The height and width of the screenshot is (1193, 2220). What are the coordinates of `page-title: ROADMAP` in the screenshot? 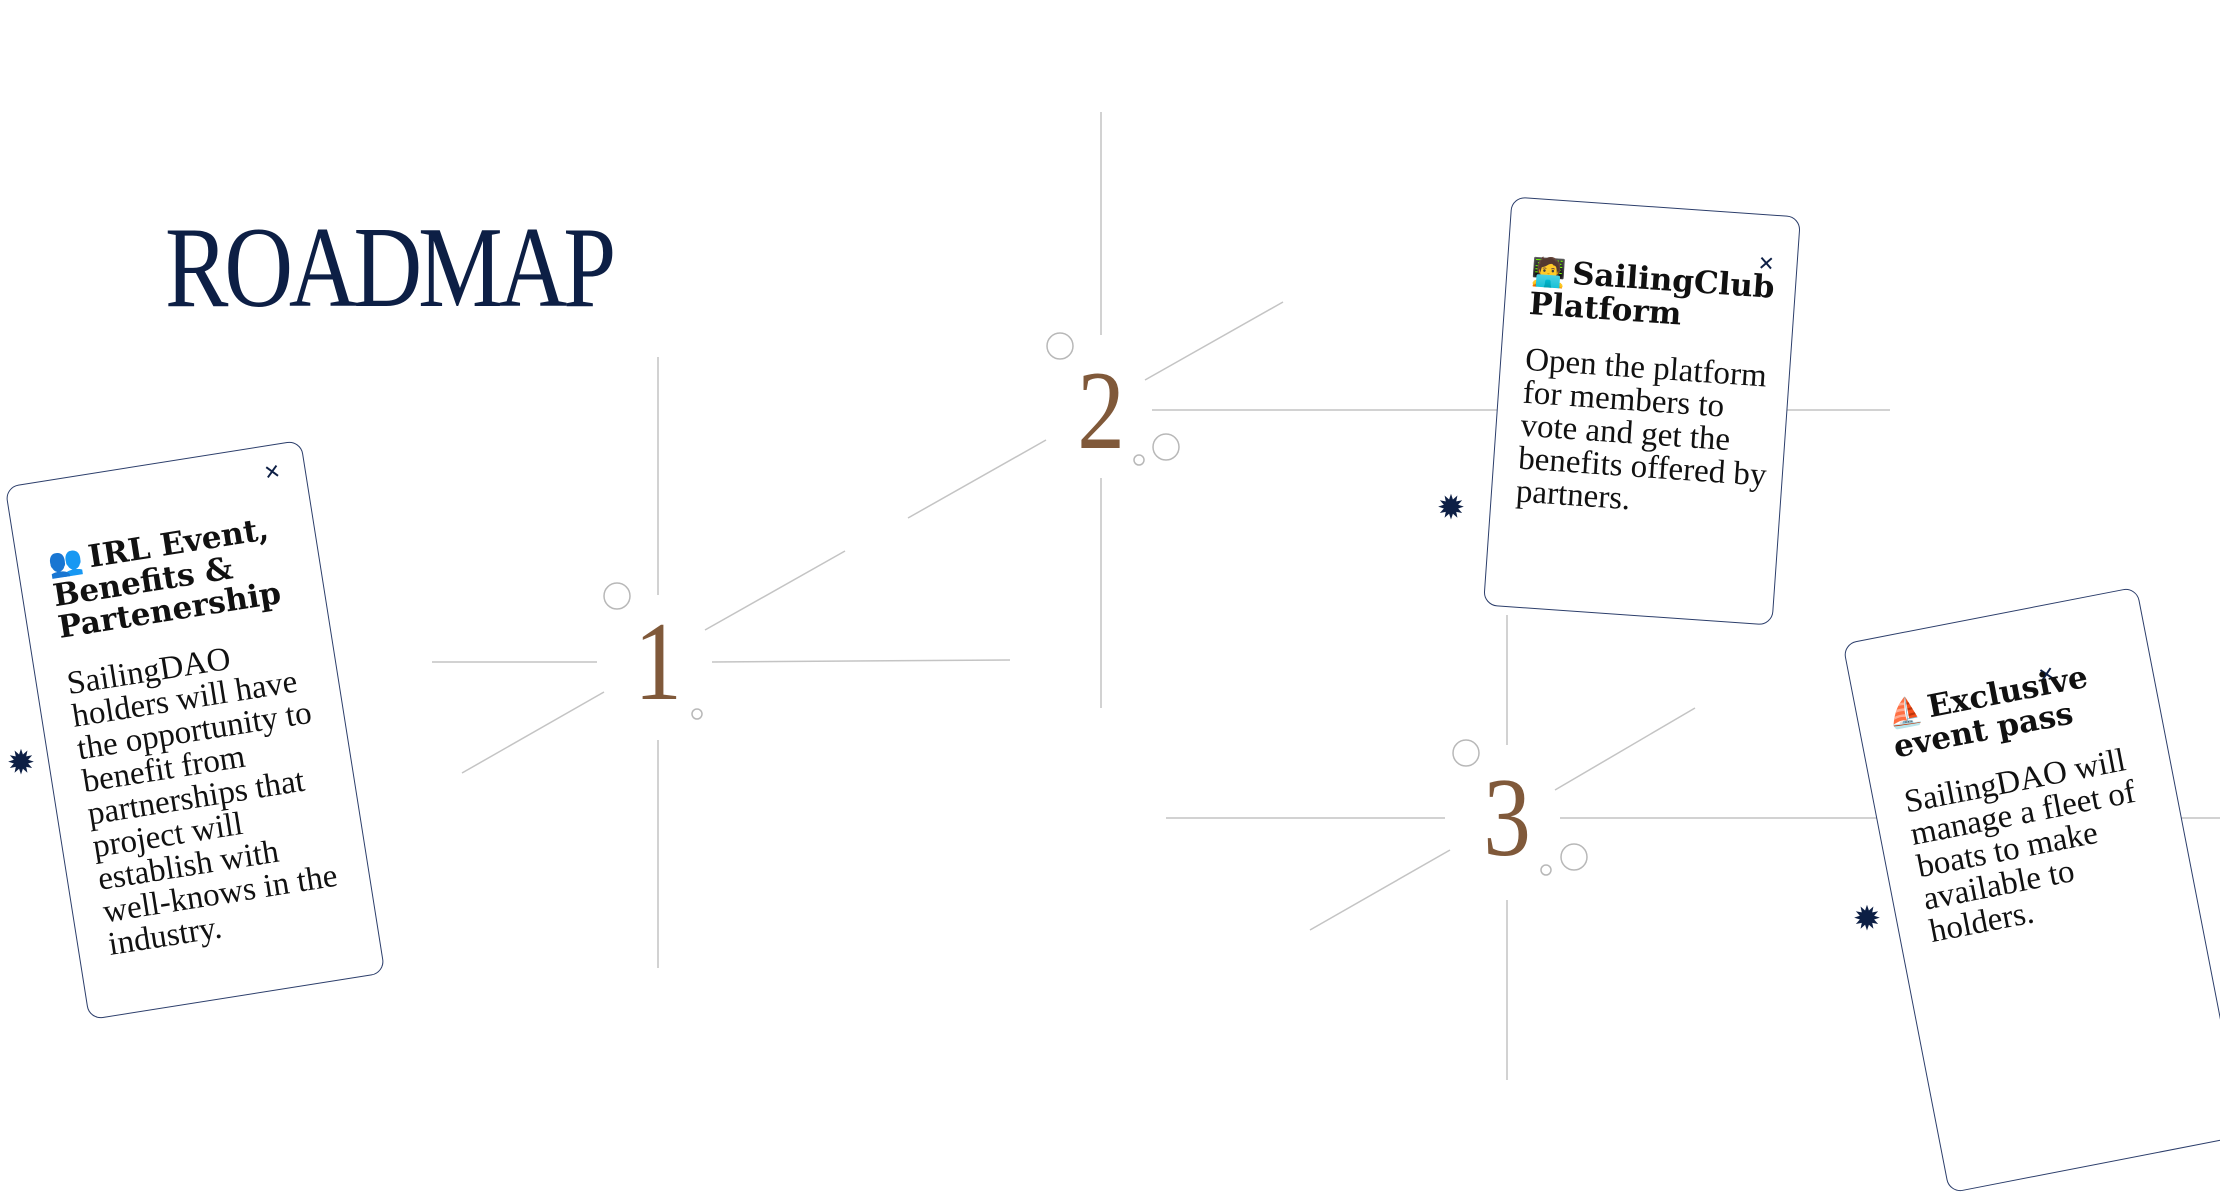 It's located at (390, 268).